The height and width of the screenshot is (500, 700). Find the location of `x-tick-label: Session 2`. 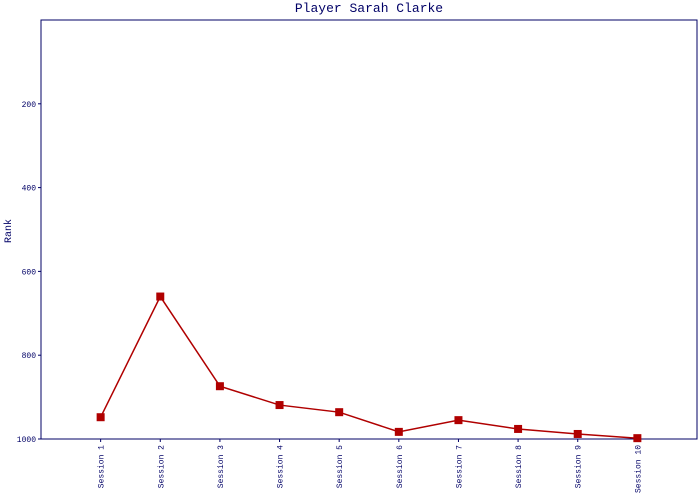

x-tick-label: Session 2 is located at coordinates (161, 466).